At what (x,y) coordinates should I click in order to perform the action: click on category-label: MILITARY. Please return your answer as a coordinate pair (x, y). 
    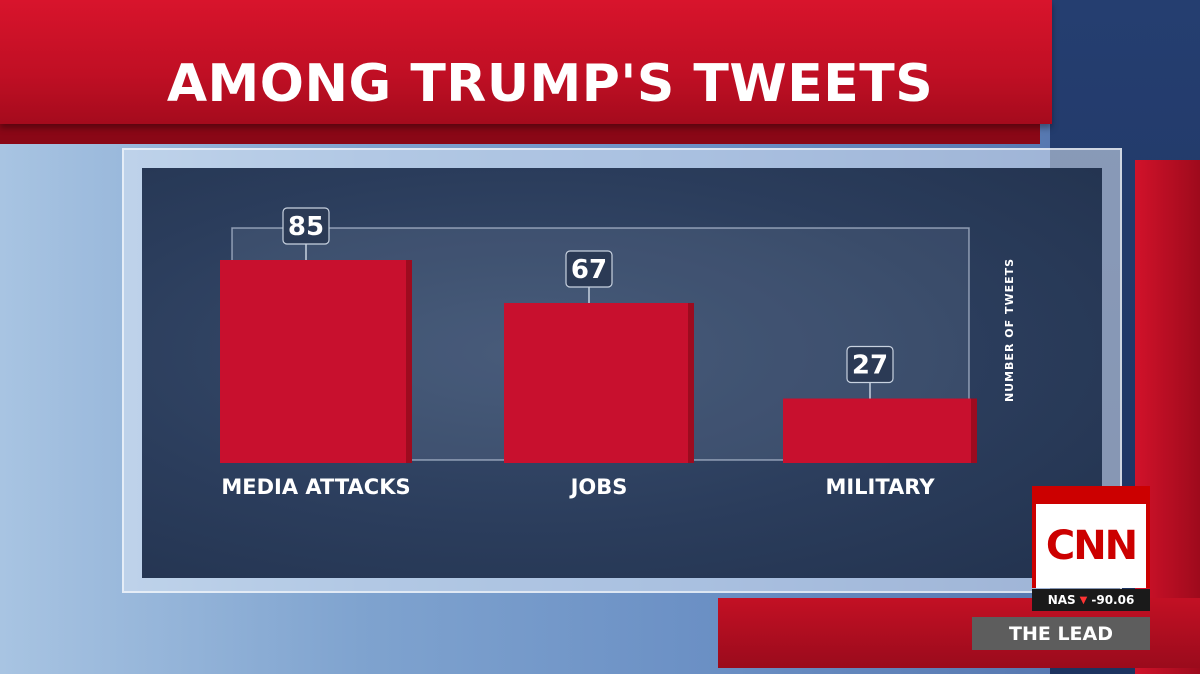
    Looking at the image, I should click on (880, 487).